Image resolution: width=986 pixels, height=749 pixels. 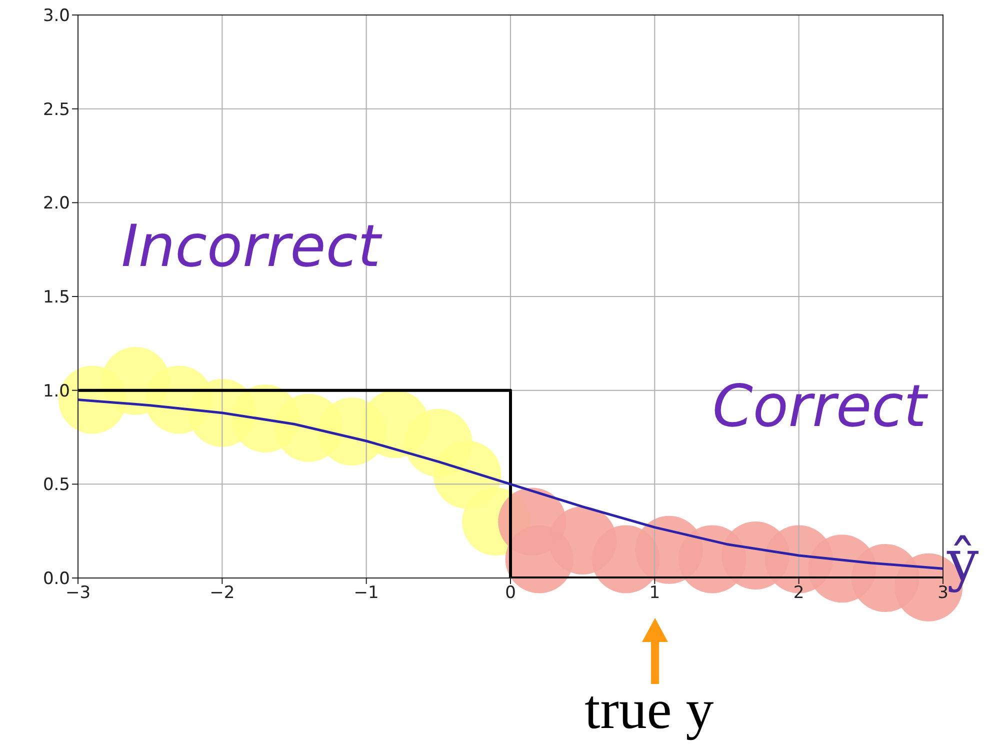 What do you see at coordinates (819, 406) in the screenshot?
I see `annotation: Correct` at bounding box center [819, 406].